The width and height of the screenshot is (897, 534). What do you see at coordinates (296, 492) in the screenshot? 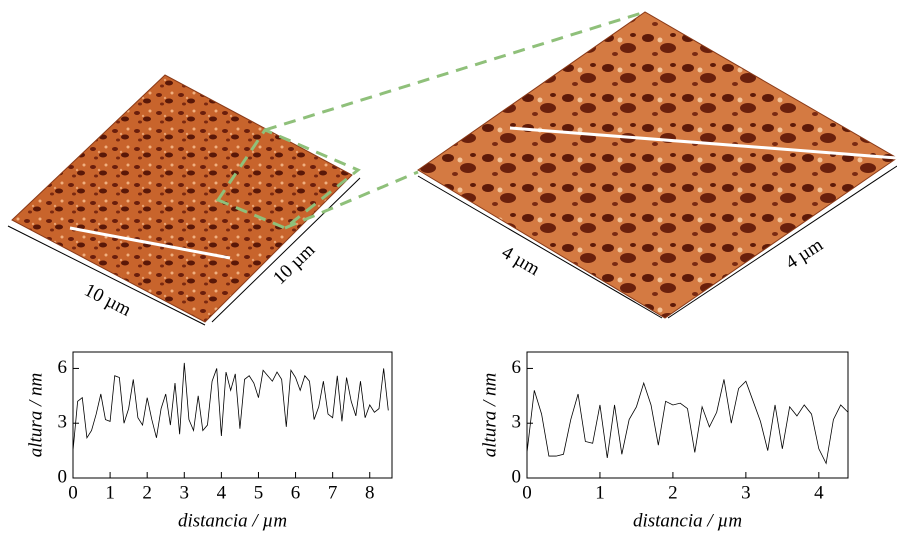
I see `x-tick-label: 6` at bounding box center [296, 492].